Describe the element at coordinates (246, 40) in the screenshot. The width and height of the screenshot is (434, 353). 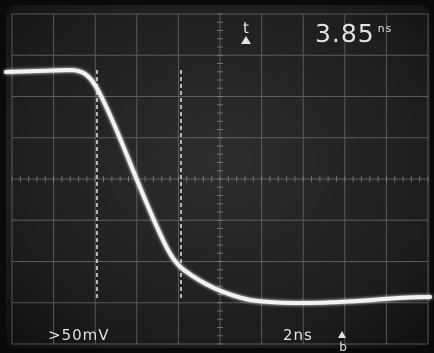
I see `delta-t-arrow-icon` at that location.